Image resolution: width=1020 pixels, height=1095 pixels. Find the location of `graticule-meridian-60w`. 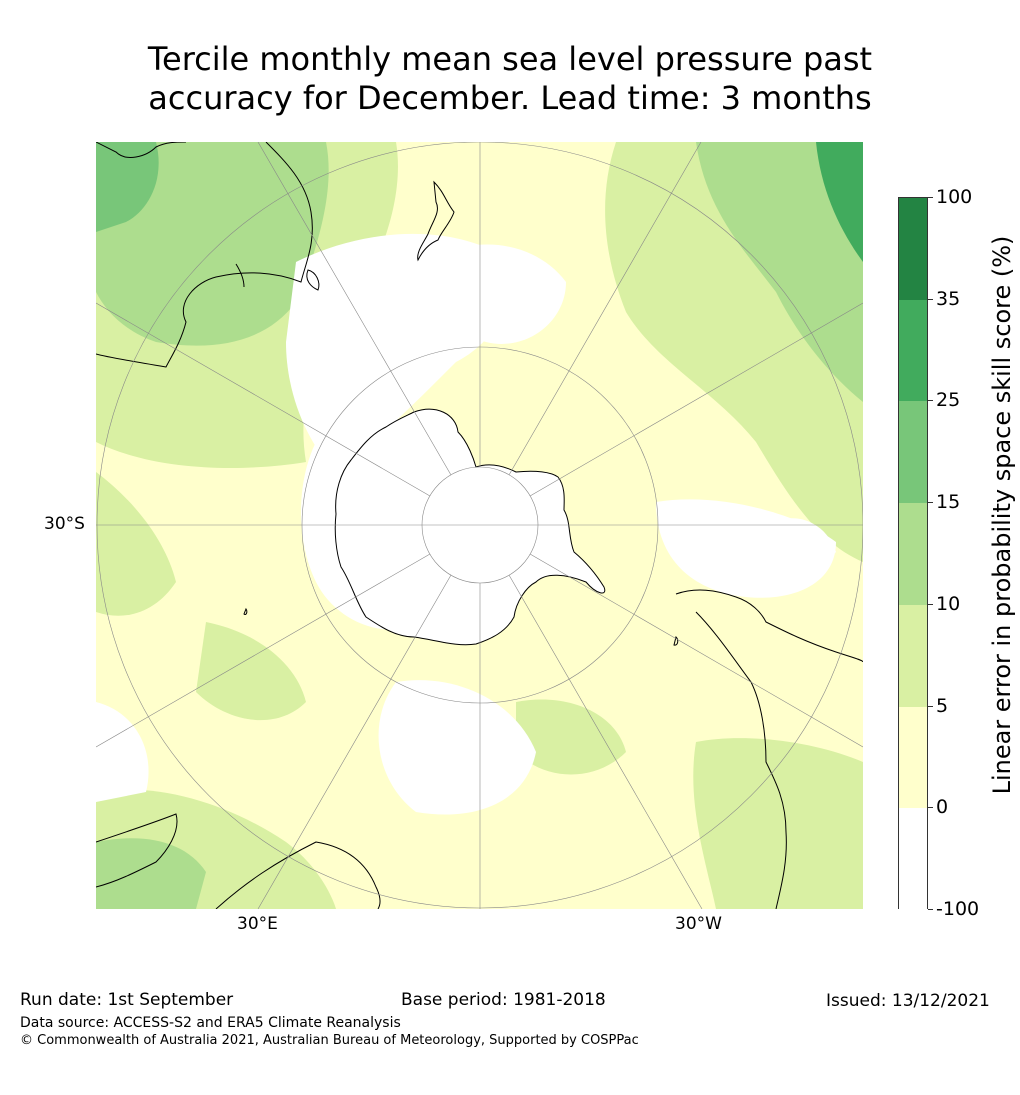

graticule-meridian-60w is located at coordinates (696, 650).